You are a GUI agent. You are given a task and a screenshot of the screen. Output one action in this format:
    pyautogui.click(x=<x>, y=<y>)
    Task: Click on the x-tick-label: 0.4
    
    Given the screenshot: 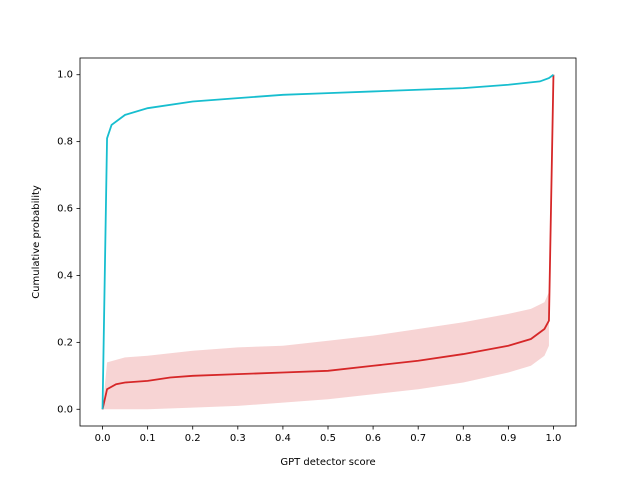 What is the action you would take?
    pyautogui.click(x=283, y=438)
    